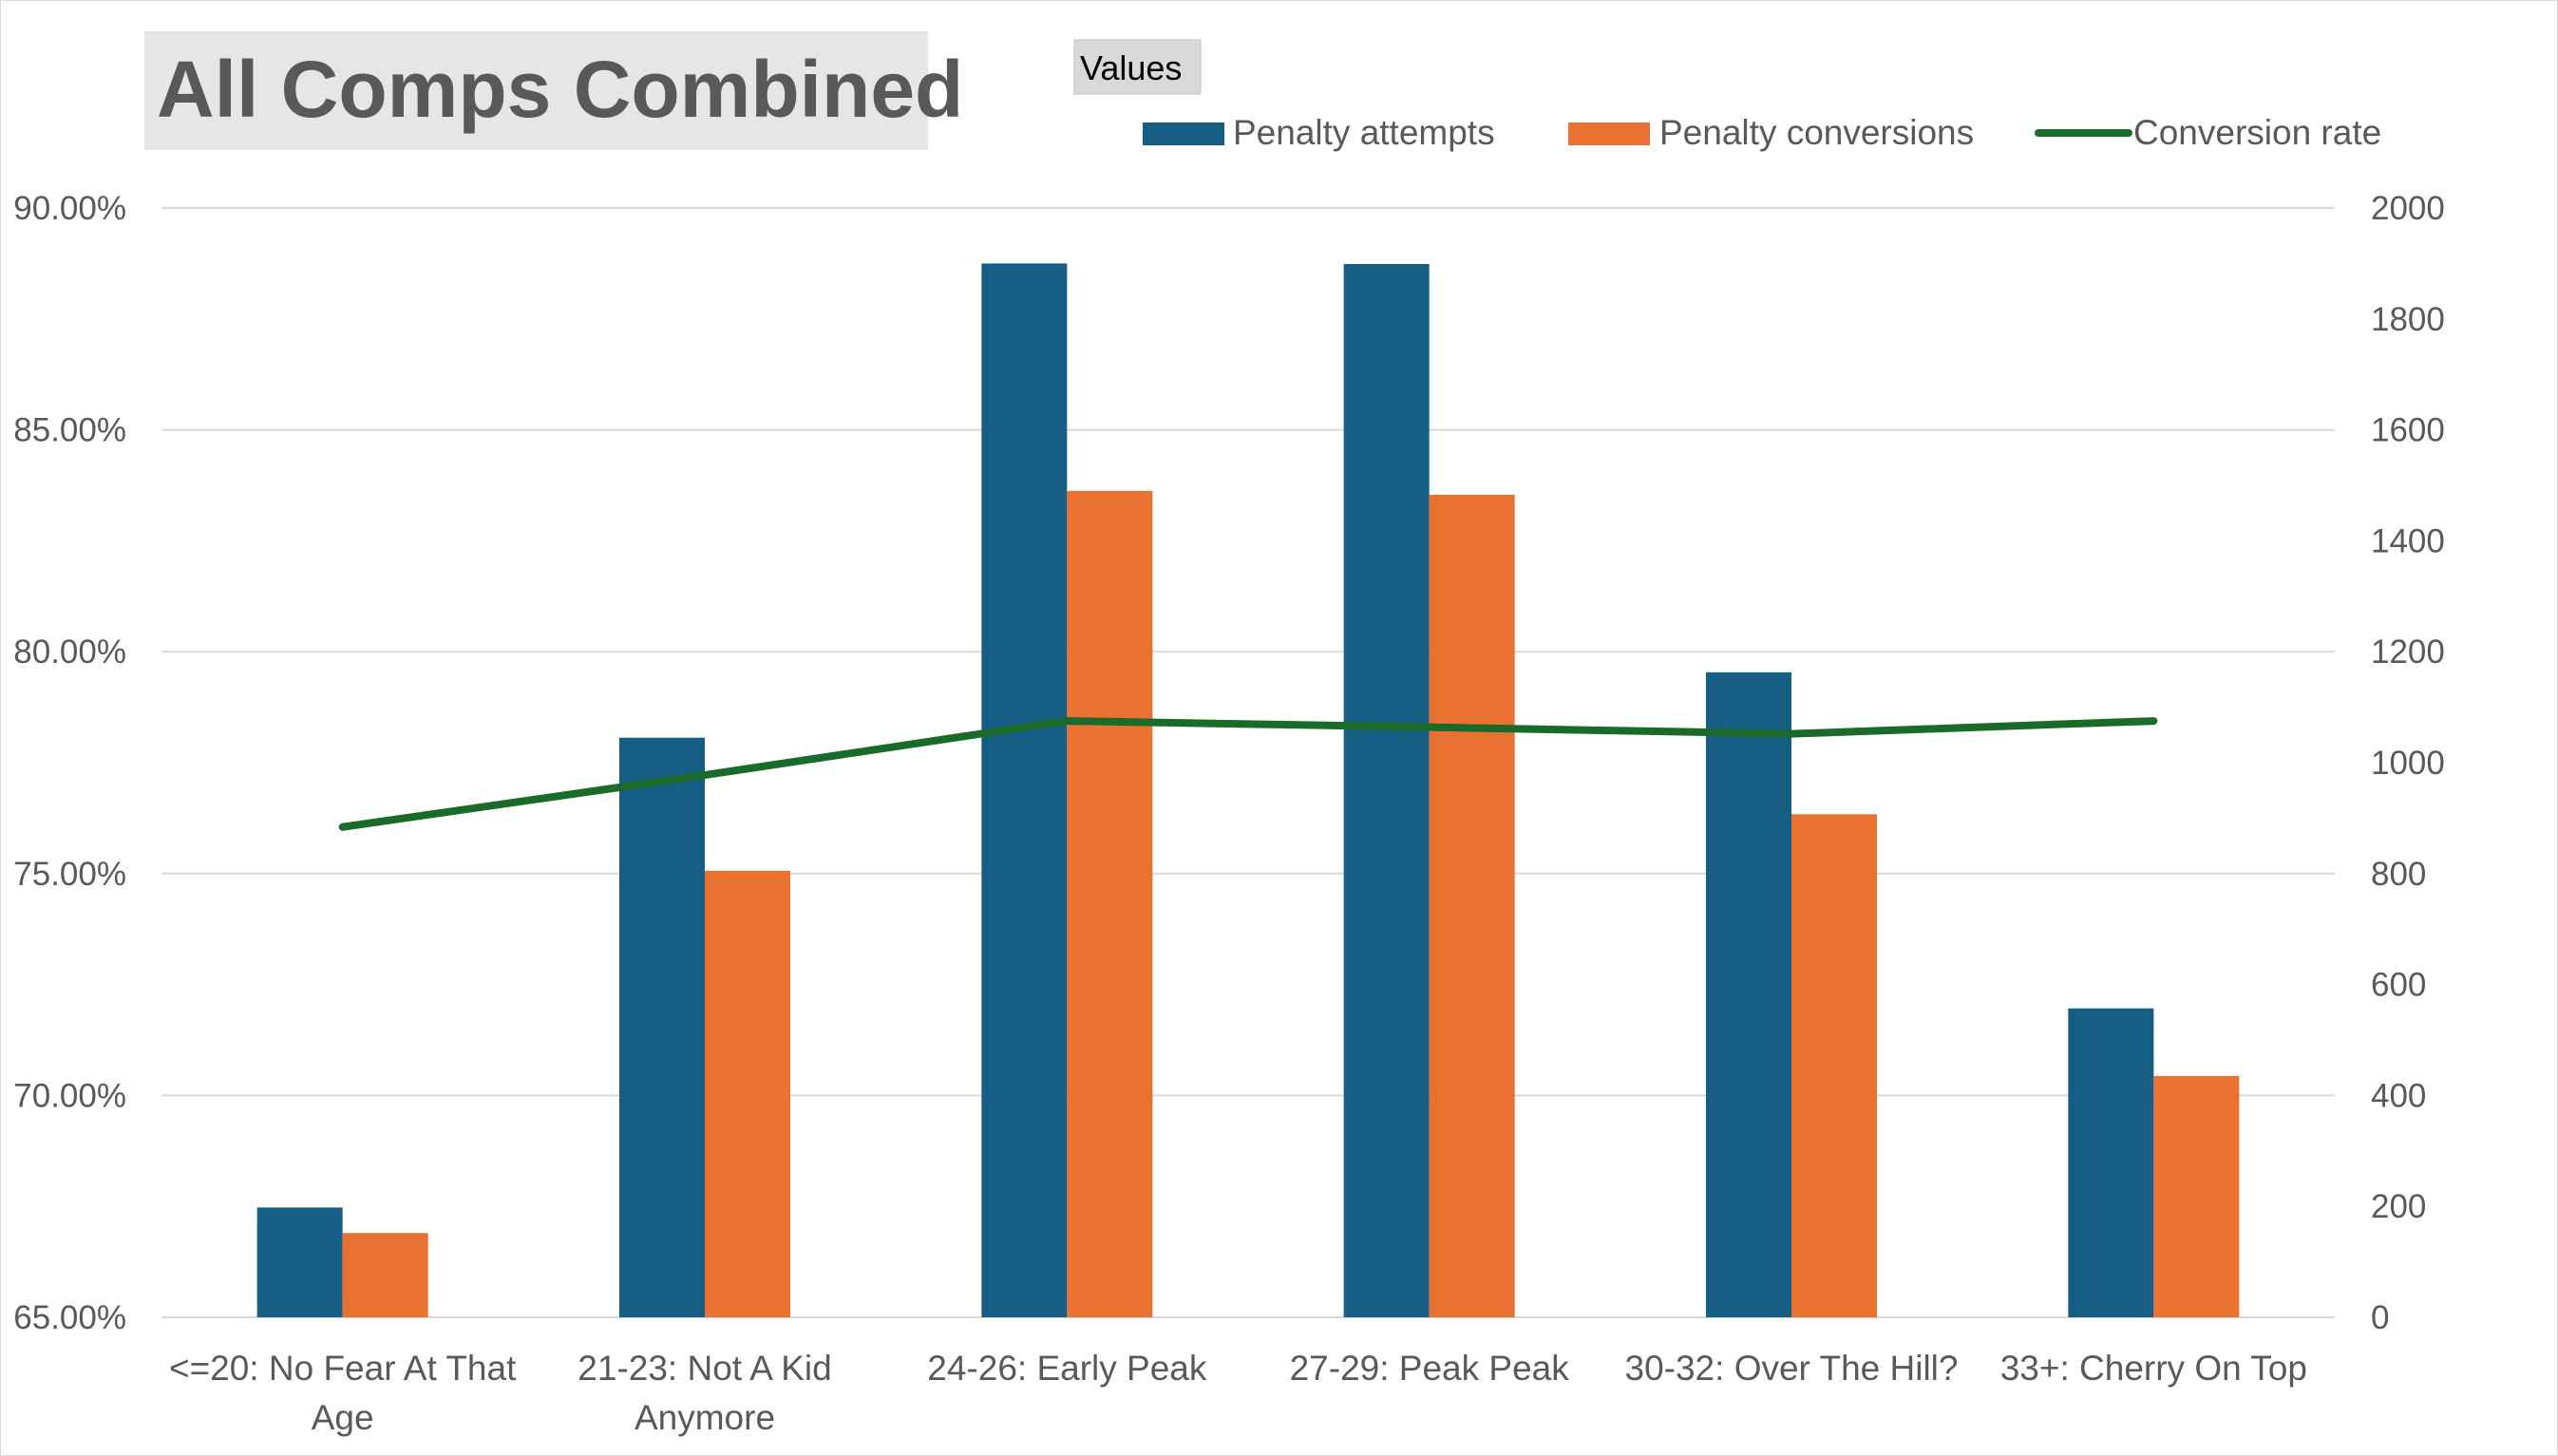 Image resolution: width=2558 pixels, height=1456 pixels. What do you see at coordinates (2408, 430) in the screenshot?
I see `right-axis-tick-label: 1600` at bounding box center [2408, 430].